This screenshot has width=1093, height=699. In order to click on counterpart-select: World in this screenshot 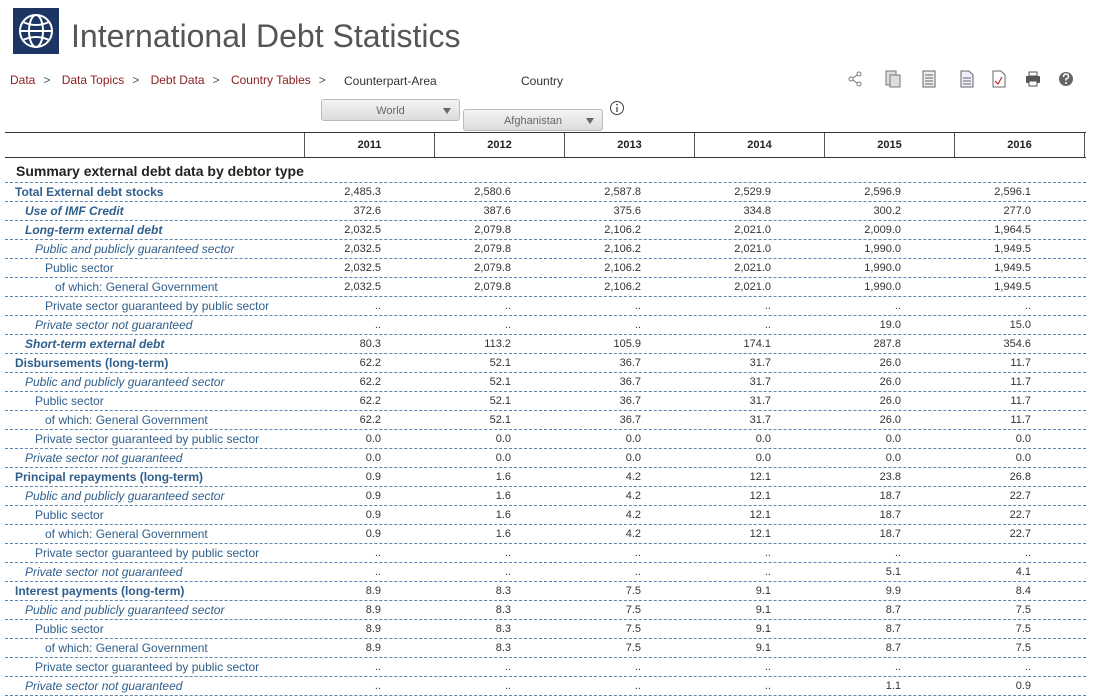, I will do `click(390, 110)`.